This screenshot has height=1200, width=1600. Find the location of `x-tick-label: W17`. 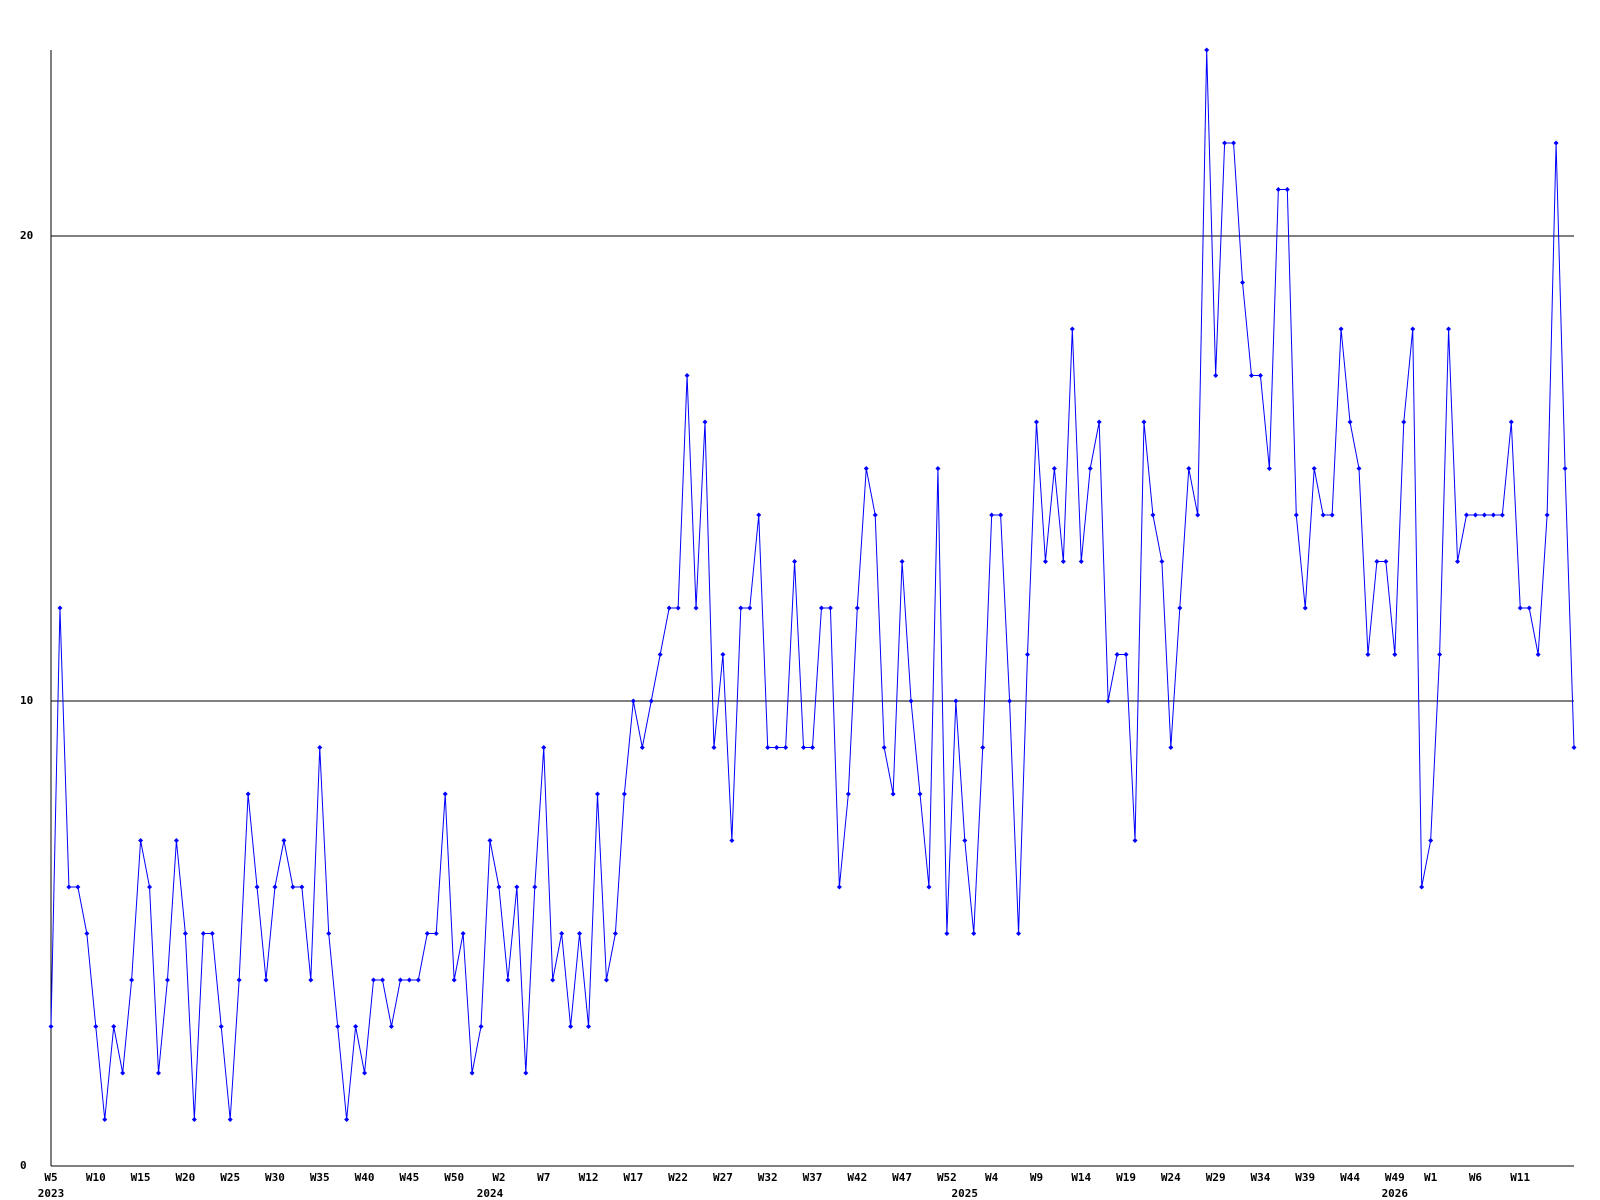

x-tick-label: W17 is located at coordinates (633, 1177).